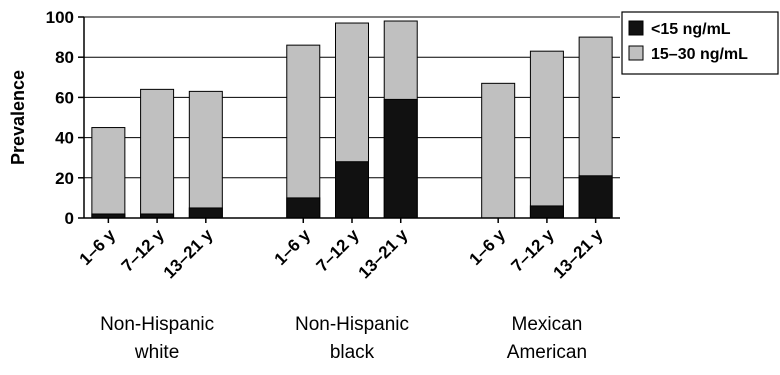 The width and height of the screenshot is (780, 375). What do you see at coordinates (699, 54) in the screenshot?
I see `legend-label: 15–30 ng/mL` at bounding box center [699, 54].